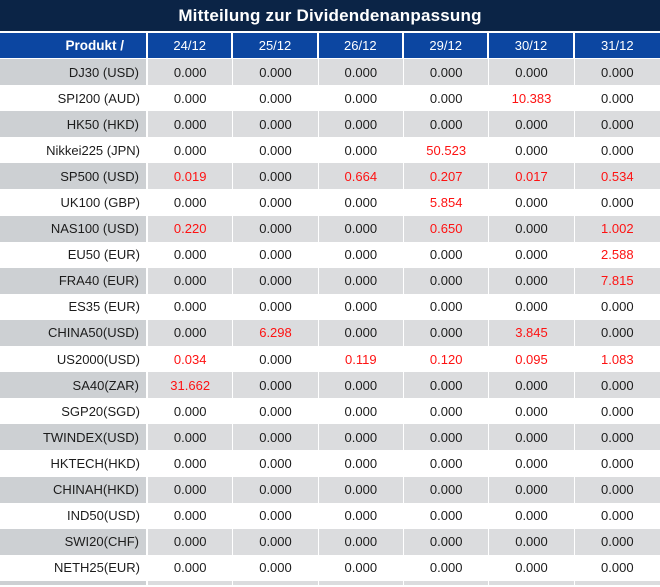 This screenshot has width=660, height=587. I want to click on value-cell: 0.034, so click(191, 359).